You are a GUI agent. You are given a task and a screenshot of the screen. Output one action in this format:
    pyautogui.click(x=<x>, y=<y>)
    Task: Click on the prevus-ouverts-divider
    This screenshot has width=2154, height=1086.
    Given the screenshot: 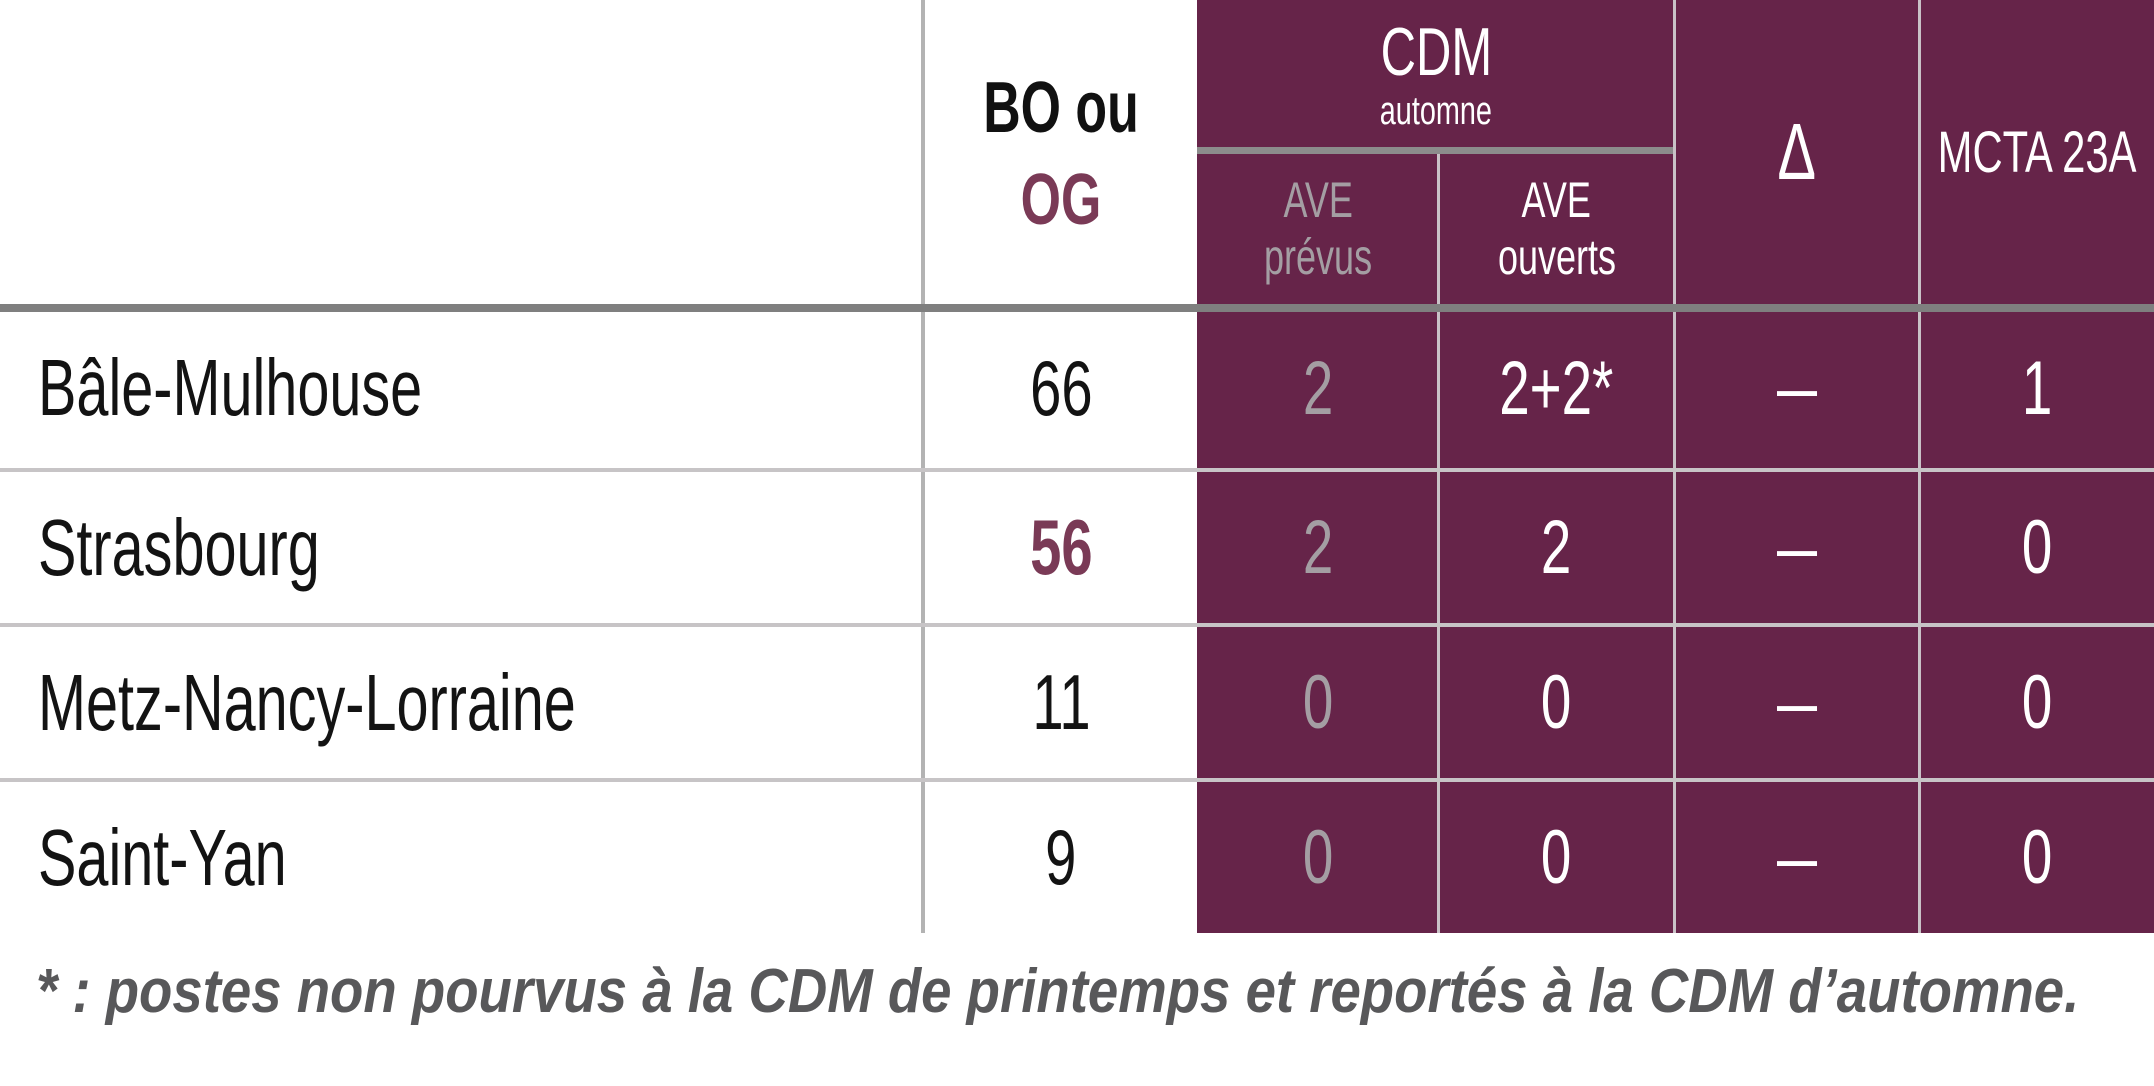 What is the action you would take?
    pyautogui.click(x=1438, y=543)
    